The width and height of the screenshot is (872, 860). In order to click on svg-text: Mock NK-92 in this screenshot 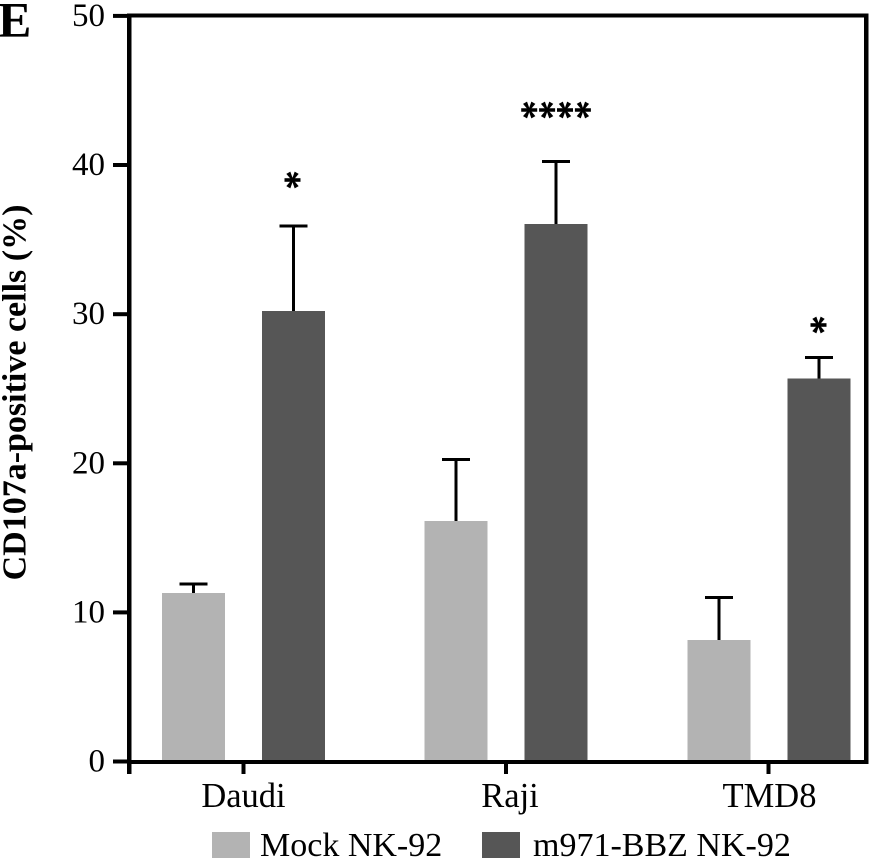, I will do `click(351, 843)`.